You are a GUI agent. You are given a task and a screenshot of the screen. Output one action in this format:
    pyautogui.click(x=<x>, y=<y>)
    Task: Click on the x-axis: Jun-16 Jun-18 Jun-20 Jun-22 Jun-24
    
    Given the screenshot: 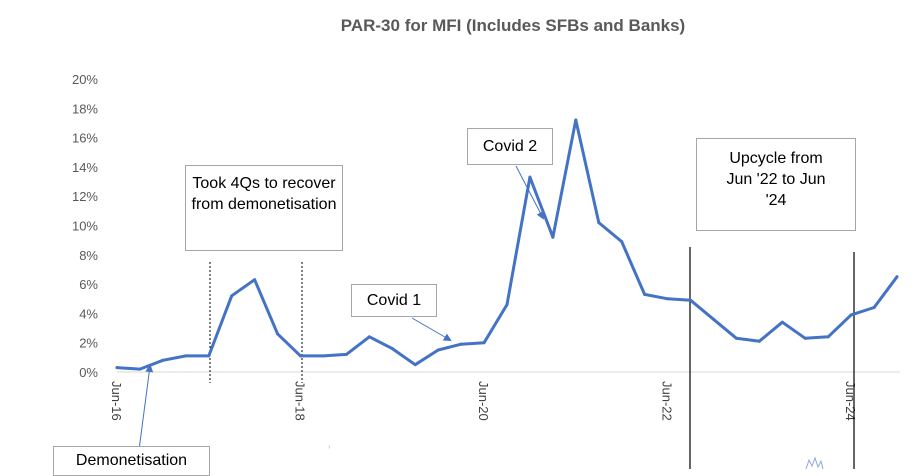 What is the action you would take?
    pyautogui.click(x=483, y=401)
    